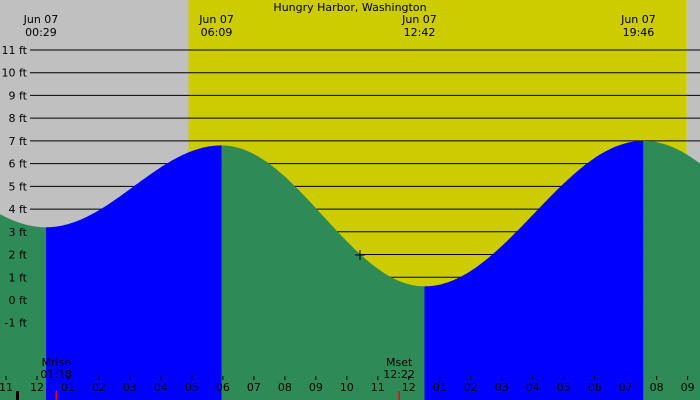 The width and height of the screenshot is (700, 400). I want to click on y-tick-label: 4 ft, so click(18, 209).